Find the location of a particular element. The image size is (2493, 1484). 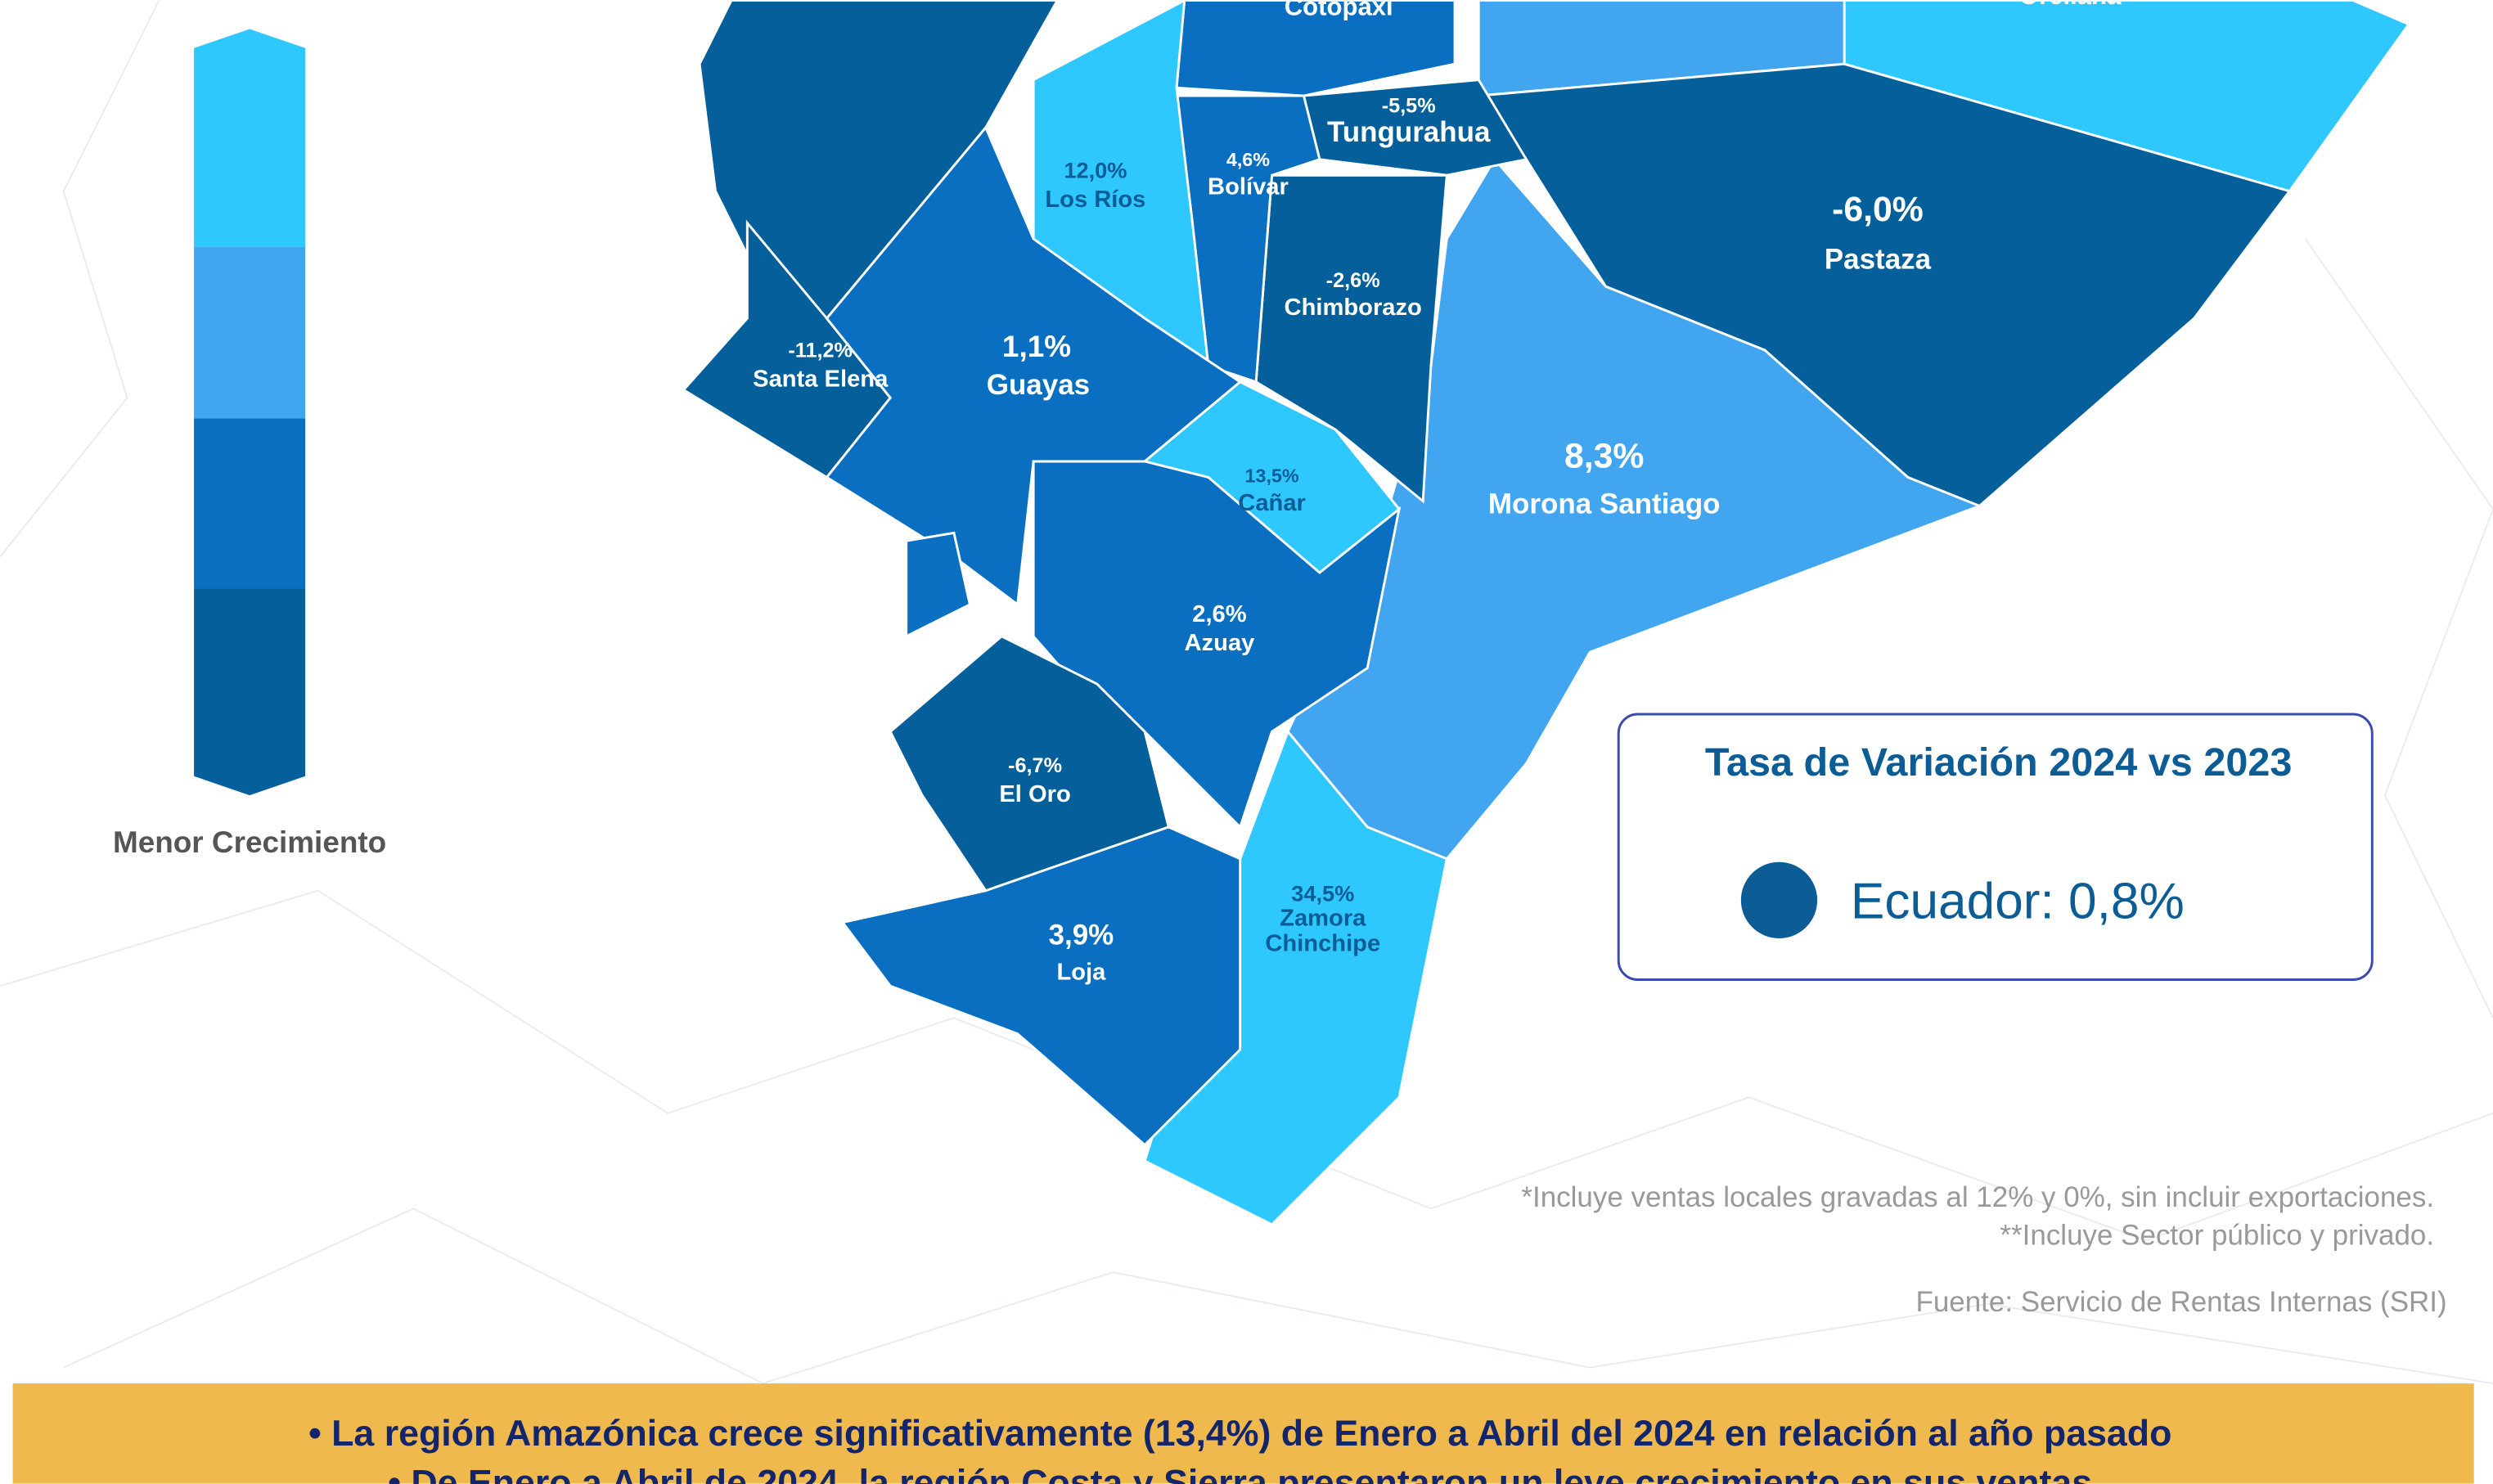

province-value: -5,5% is located at coordinates (1409, 105).